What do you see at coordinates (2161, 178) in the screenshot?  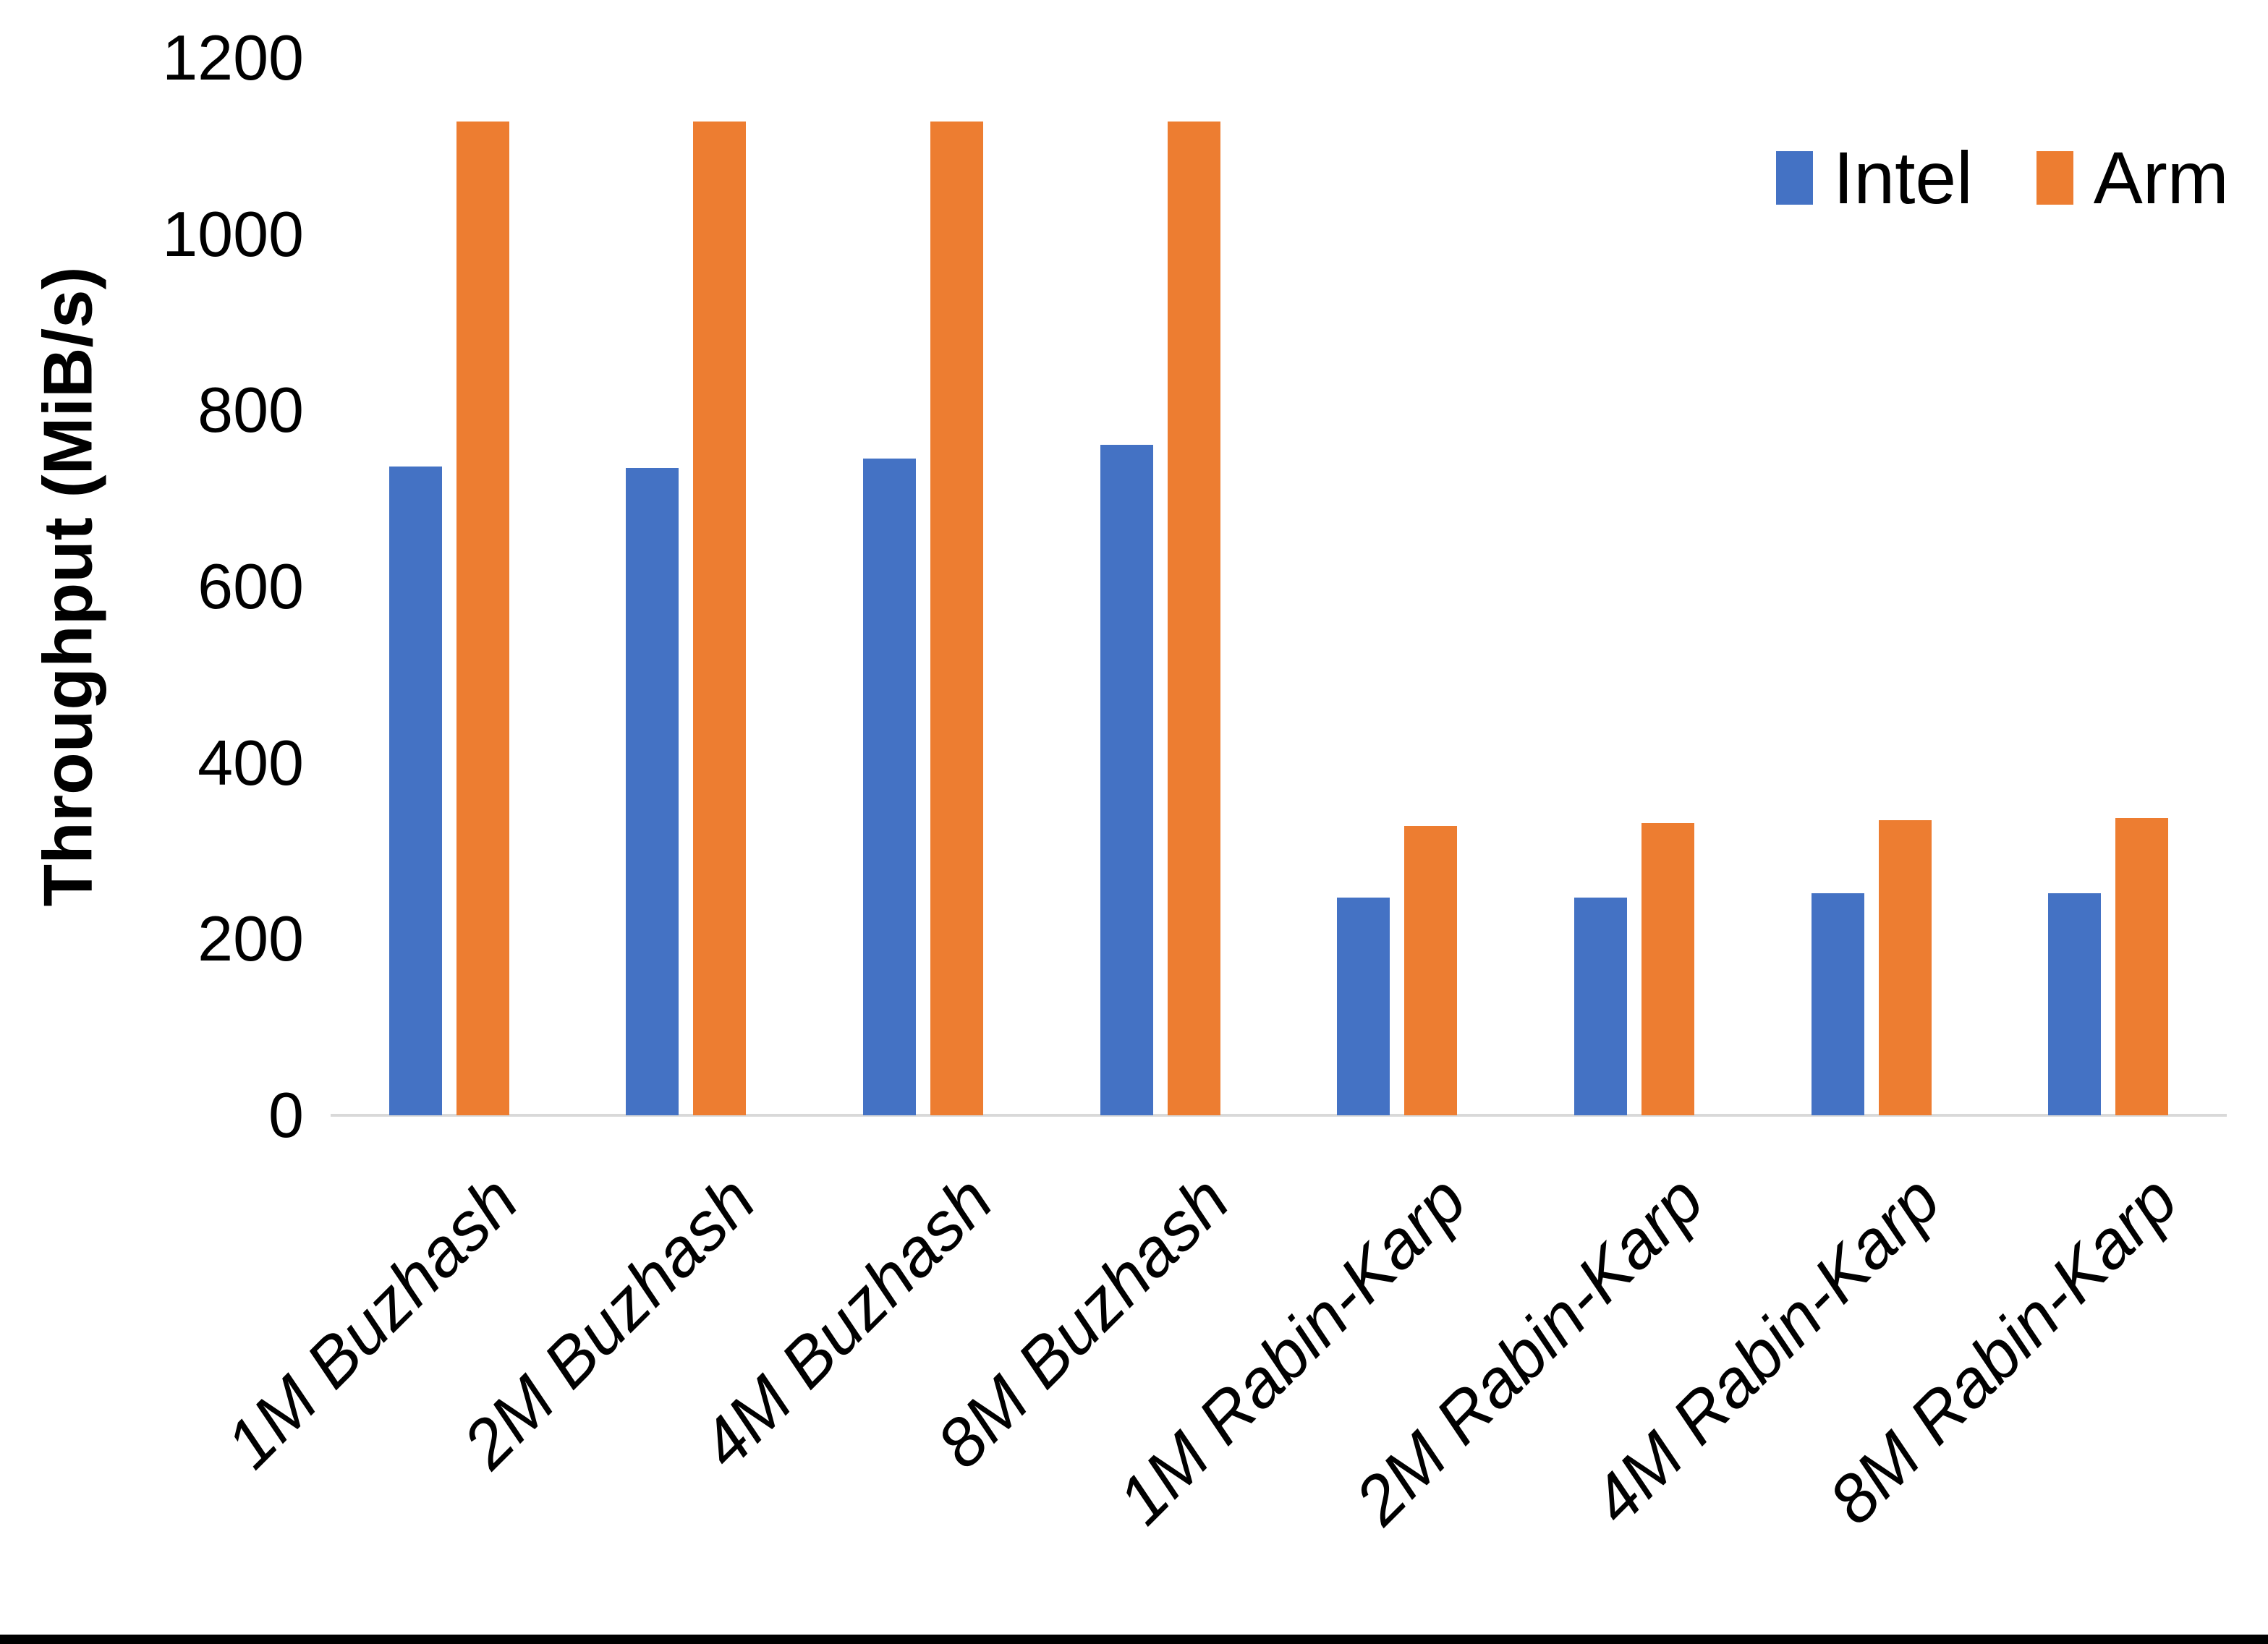 I see `legend-label-arm: Arm` at bounding box center [2161, 178].